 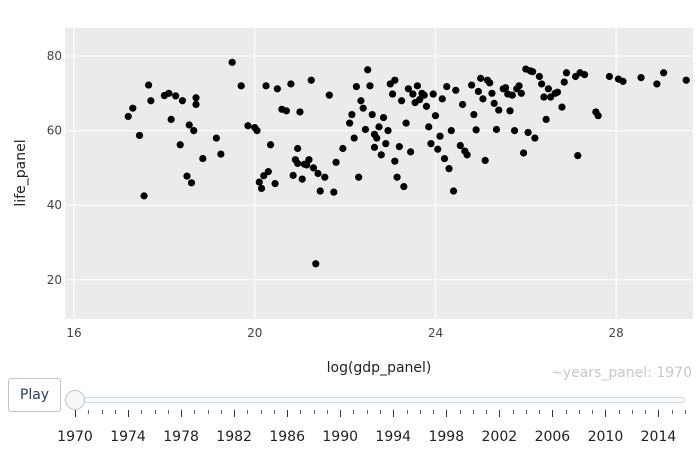 What do you see at coordinates (380, 400) in the screenshot?
I see `slider-track` at bounding box center [380, 400].